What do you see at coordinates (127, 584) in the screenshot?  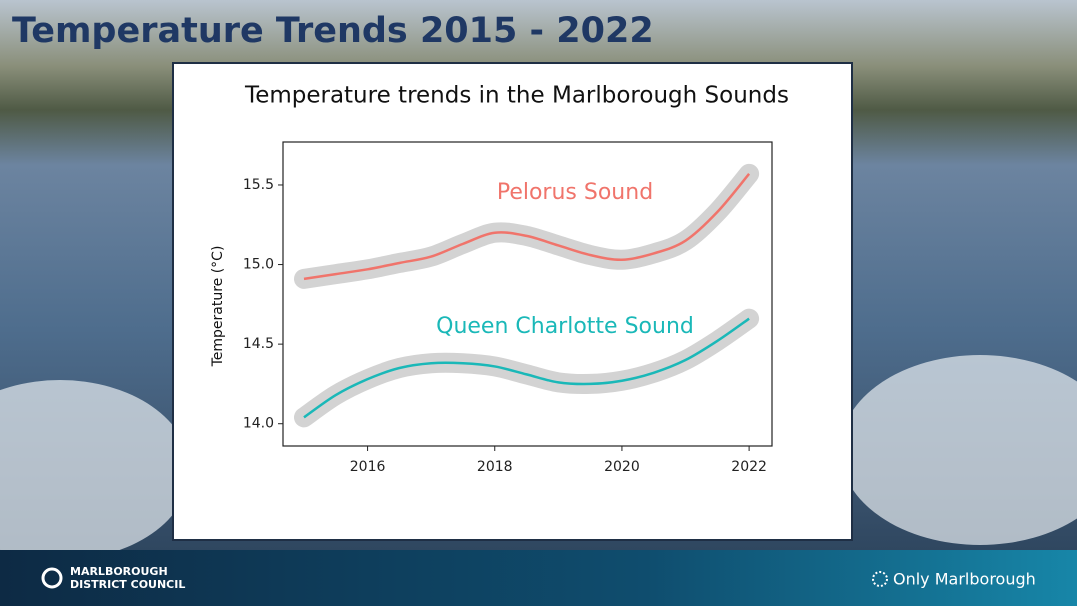 I see `logo-text: DISTRICT COUNCIL` at bounding box center [127, 584].